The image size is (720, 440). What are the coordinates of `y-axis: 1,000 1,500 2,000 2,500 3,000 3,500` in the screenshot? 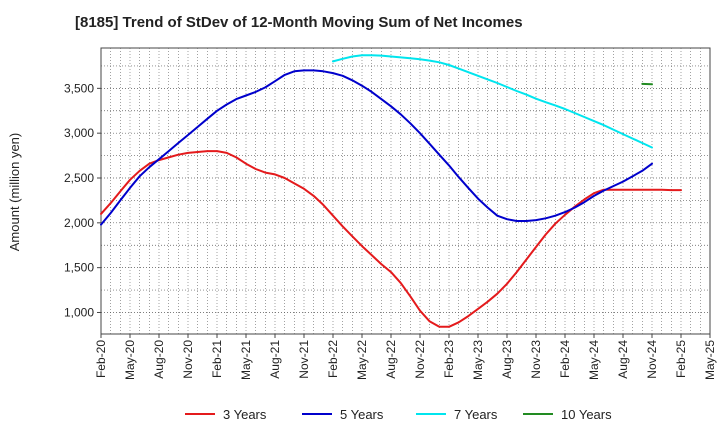 It's located at (82, 200).